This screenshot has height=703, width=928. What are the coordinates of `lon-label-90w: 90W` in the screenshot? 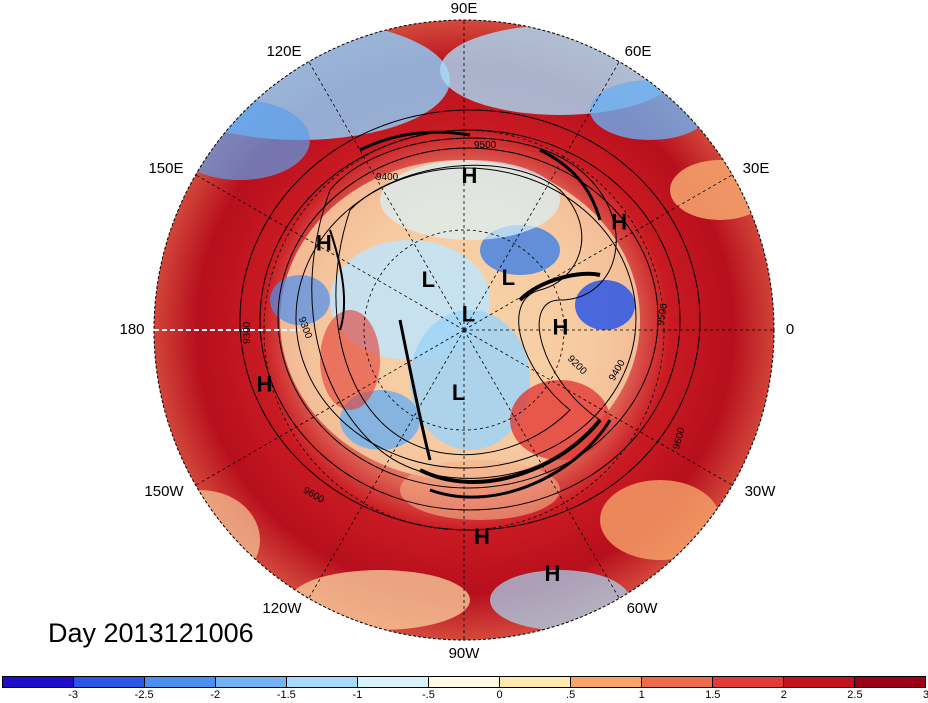 It's located at (465, 653).